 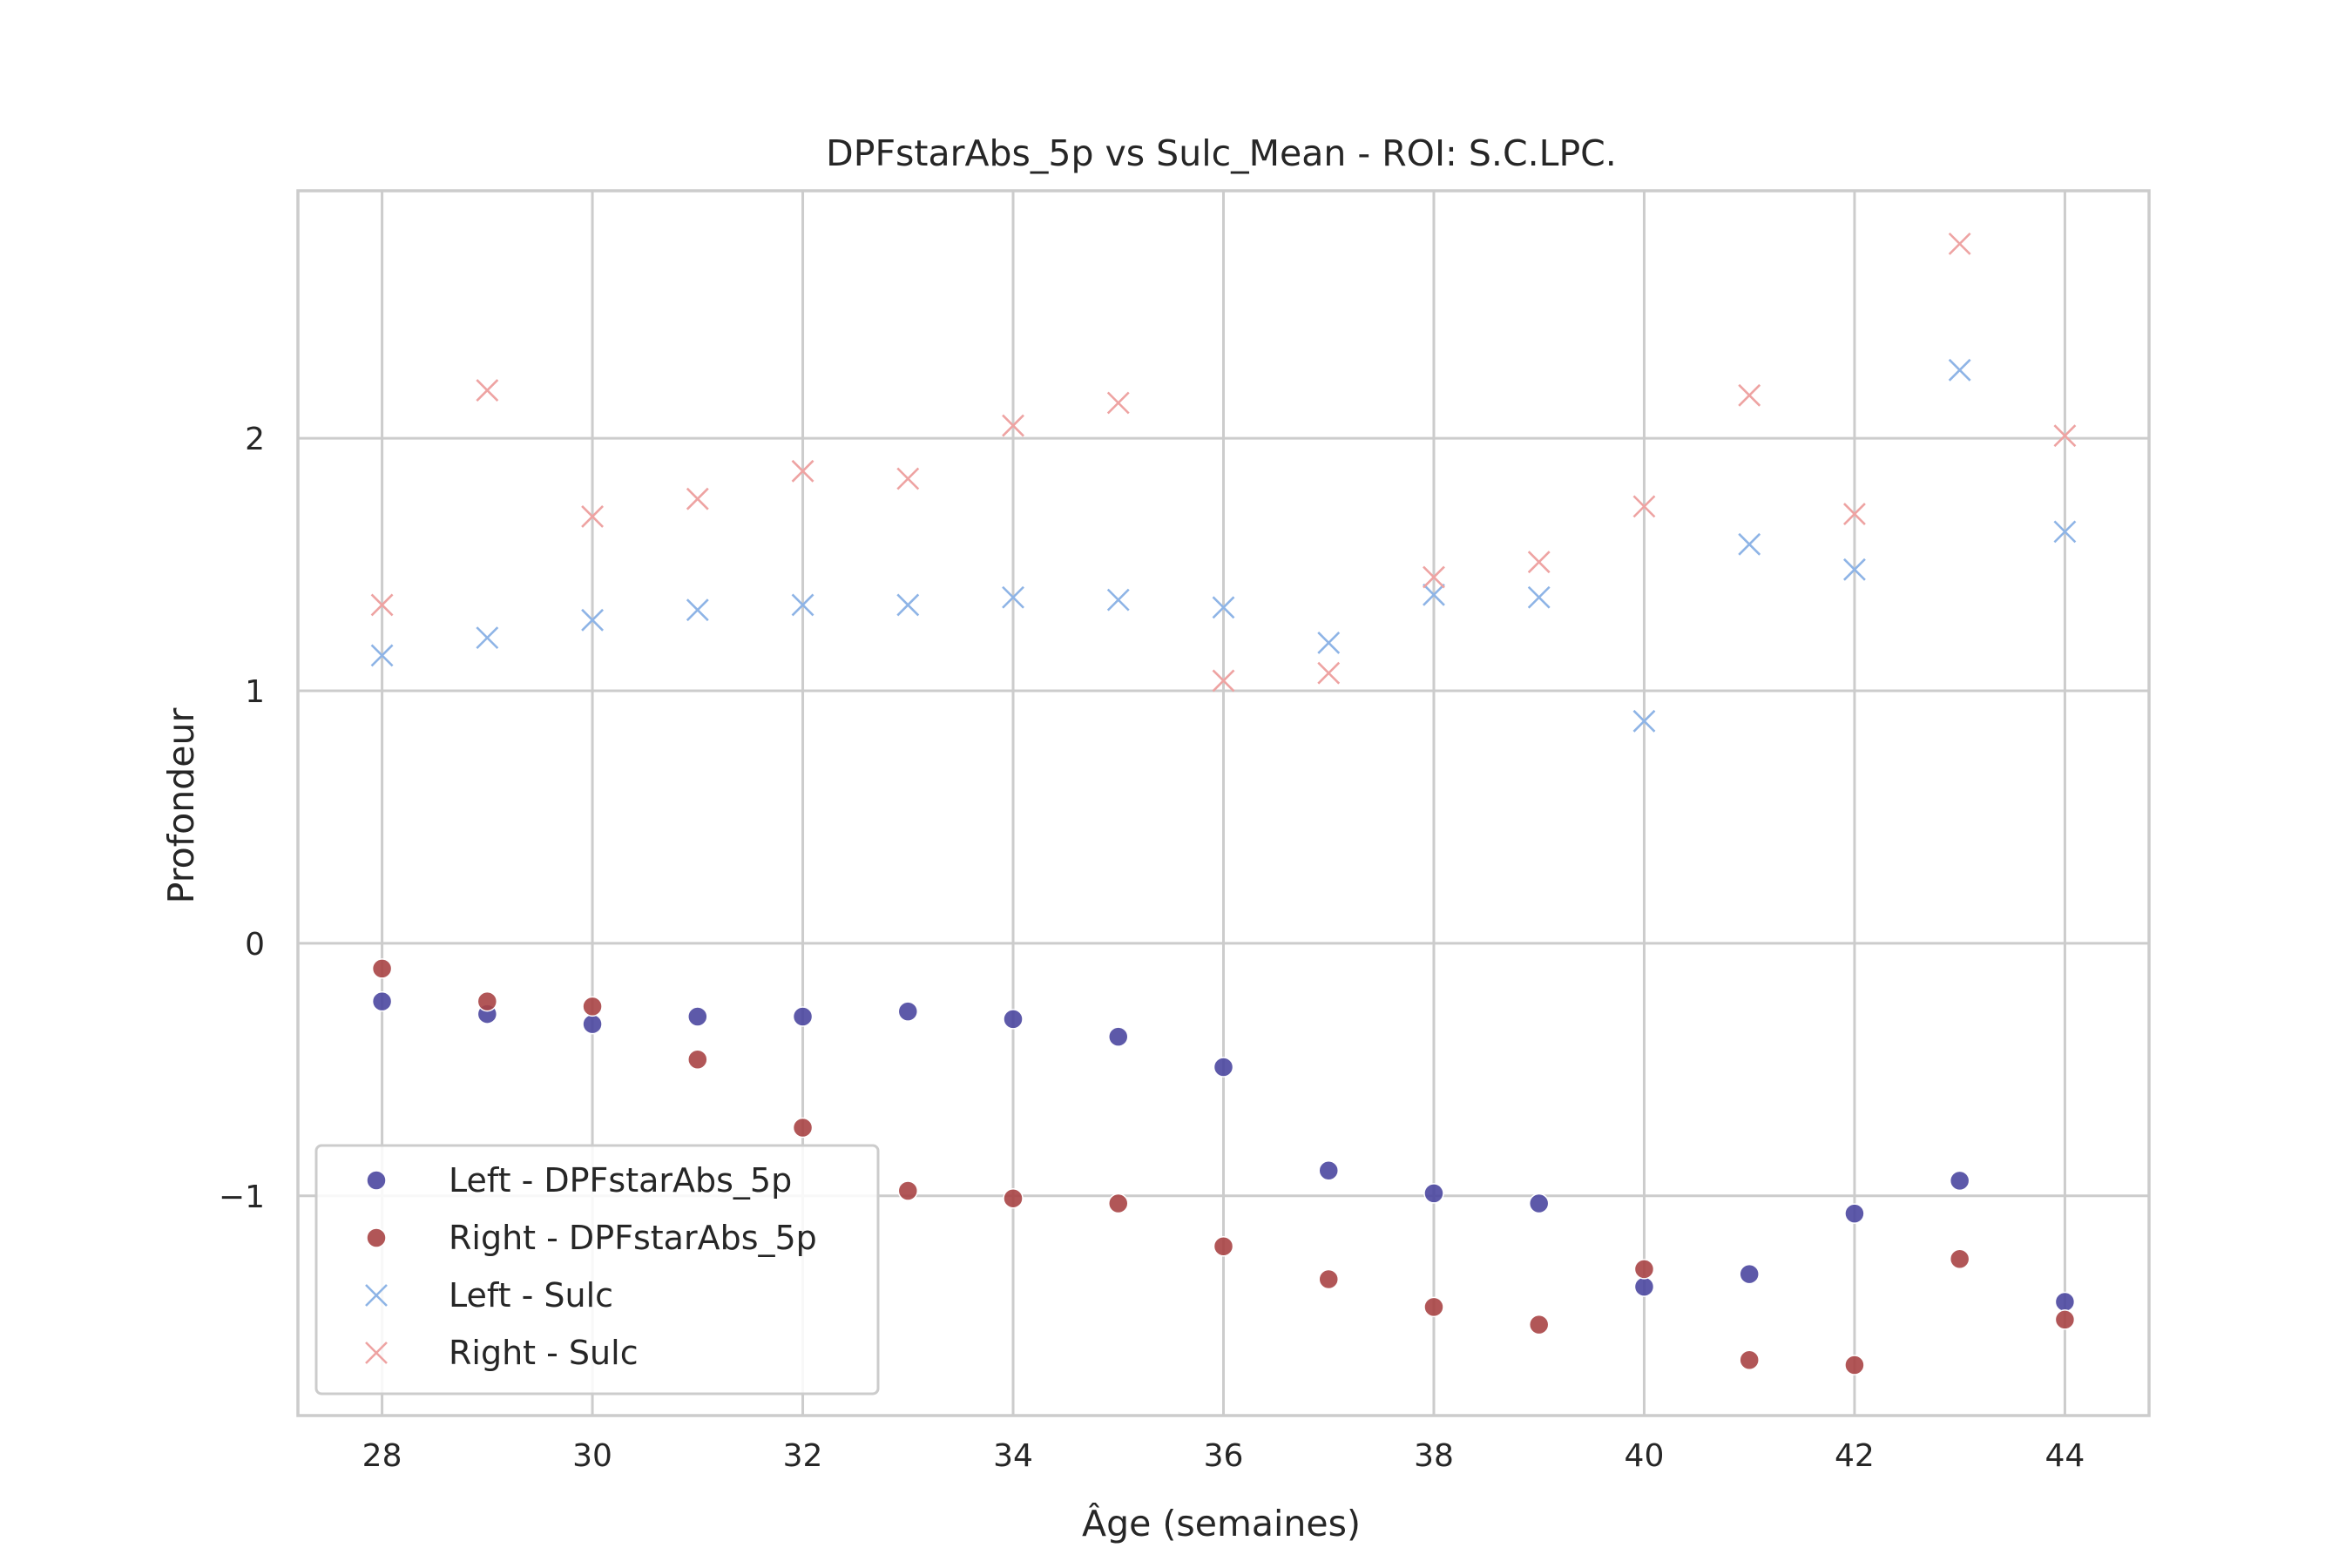 I want to click on legend-box, so click(x=597, y=1270).